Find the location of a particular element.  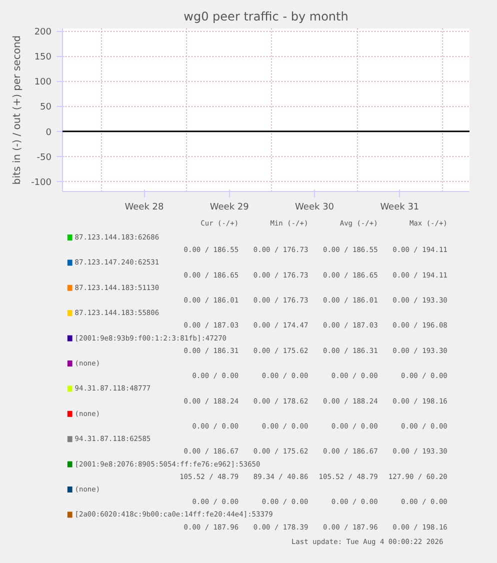

x-tick-label: Week 30 is located at coordinates (314, 207).